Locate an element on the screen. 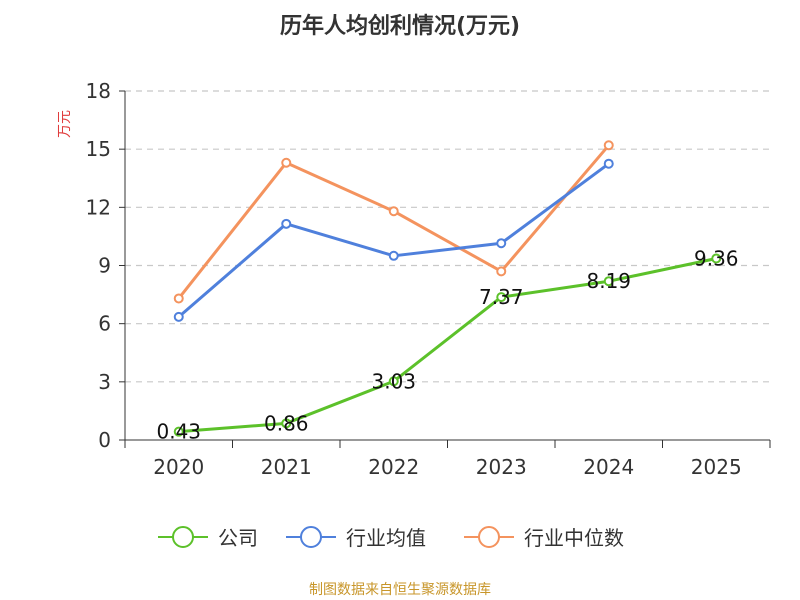  y-tick-label: 18 is located at coordinates (98, 91).